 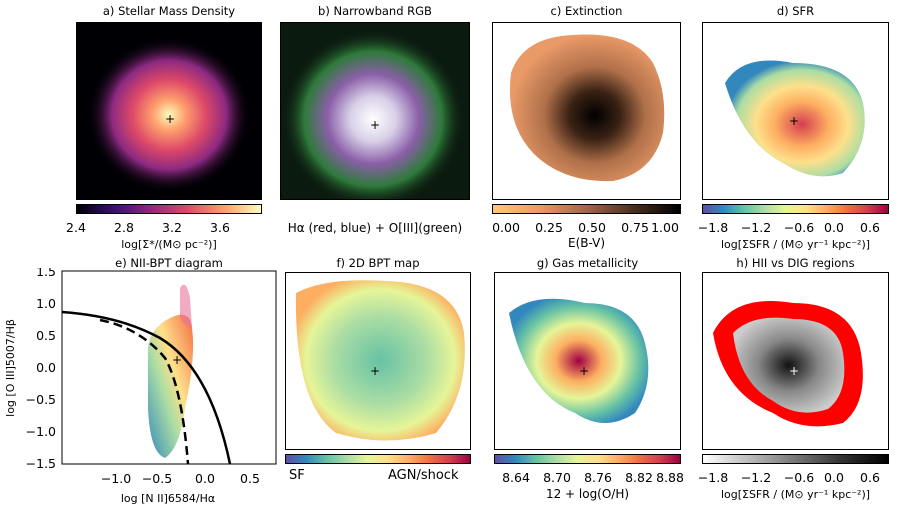 I want to click on cbar-c-tick: 1.00, so click(x=665, y=227).